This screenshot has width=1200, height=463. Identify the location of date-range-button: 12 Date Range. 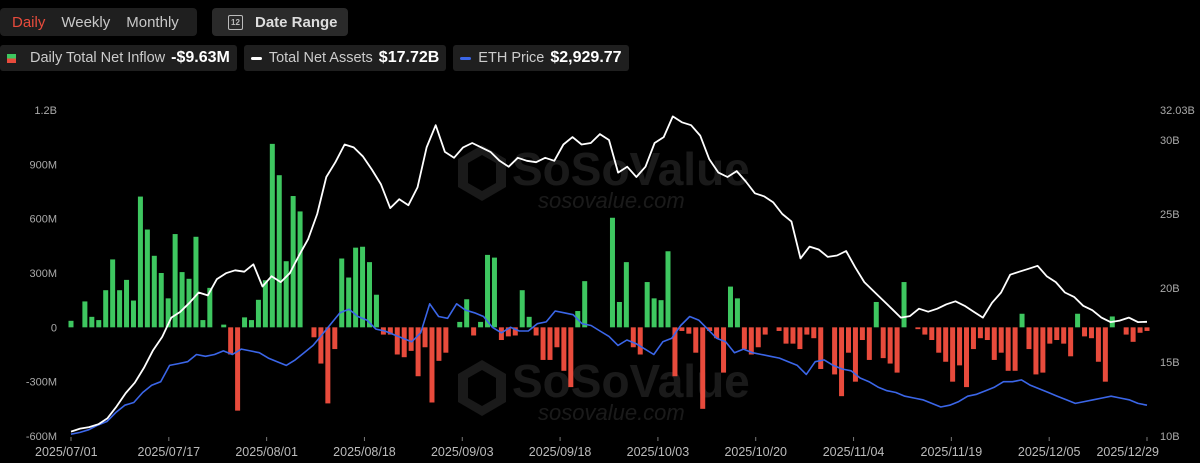
(280, 22).